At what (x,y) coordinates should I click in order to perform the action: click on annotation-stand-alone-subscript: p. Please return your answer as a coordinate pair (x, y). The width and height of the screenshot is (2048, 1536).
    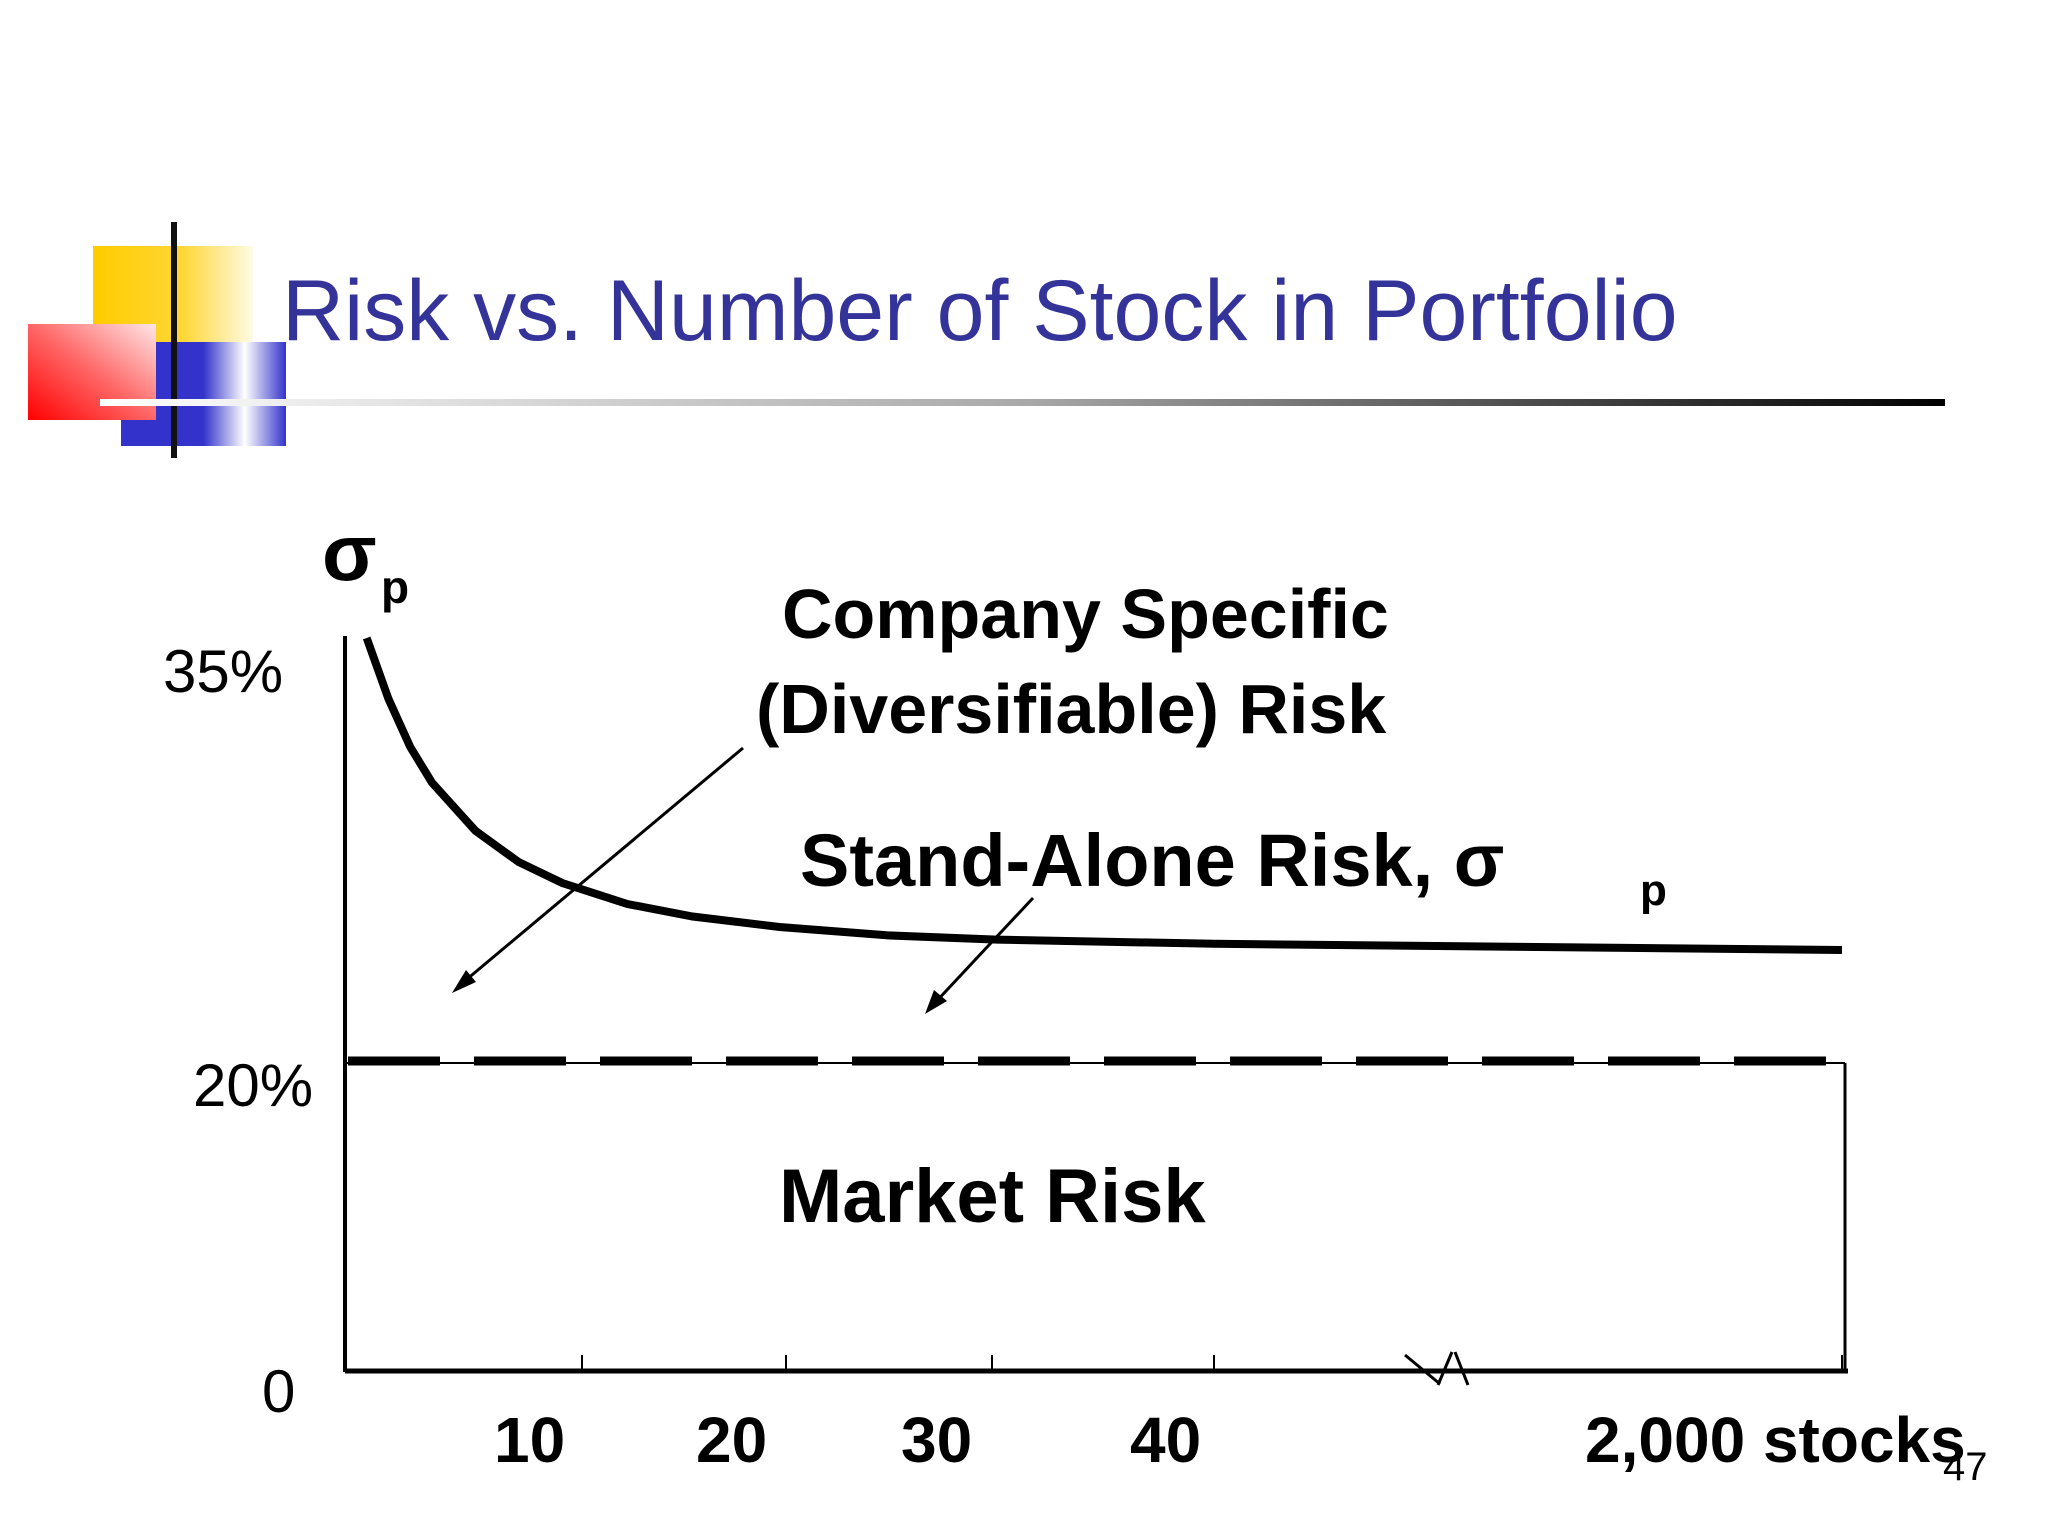
    Looking at the image, I should click on (1653, 890).